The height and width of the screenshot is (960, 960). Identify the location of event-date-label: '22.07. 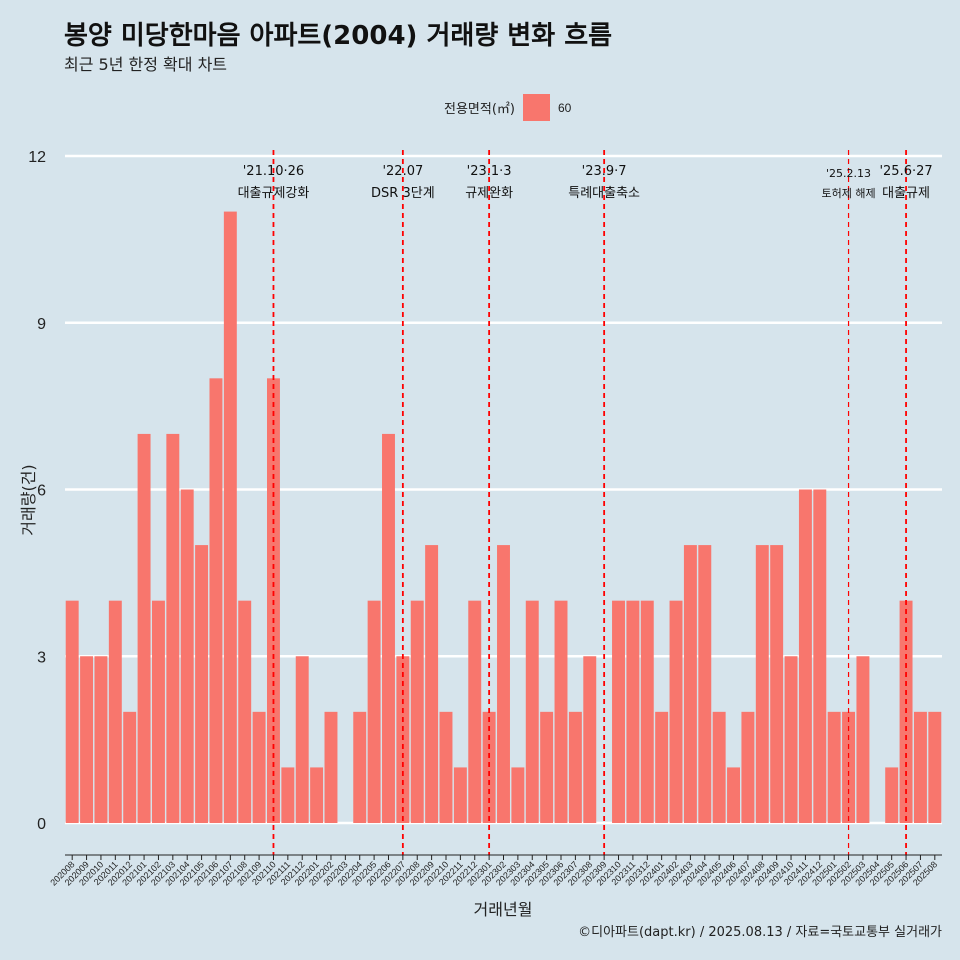
(402, 171).